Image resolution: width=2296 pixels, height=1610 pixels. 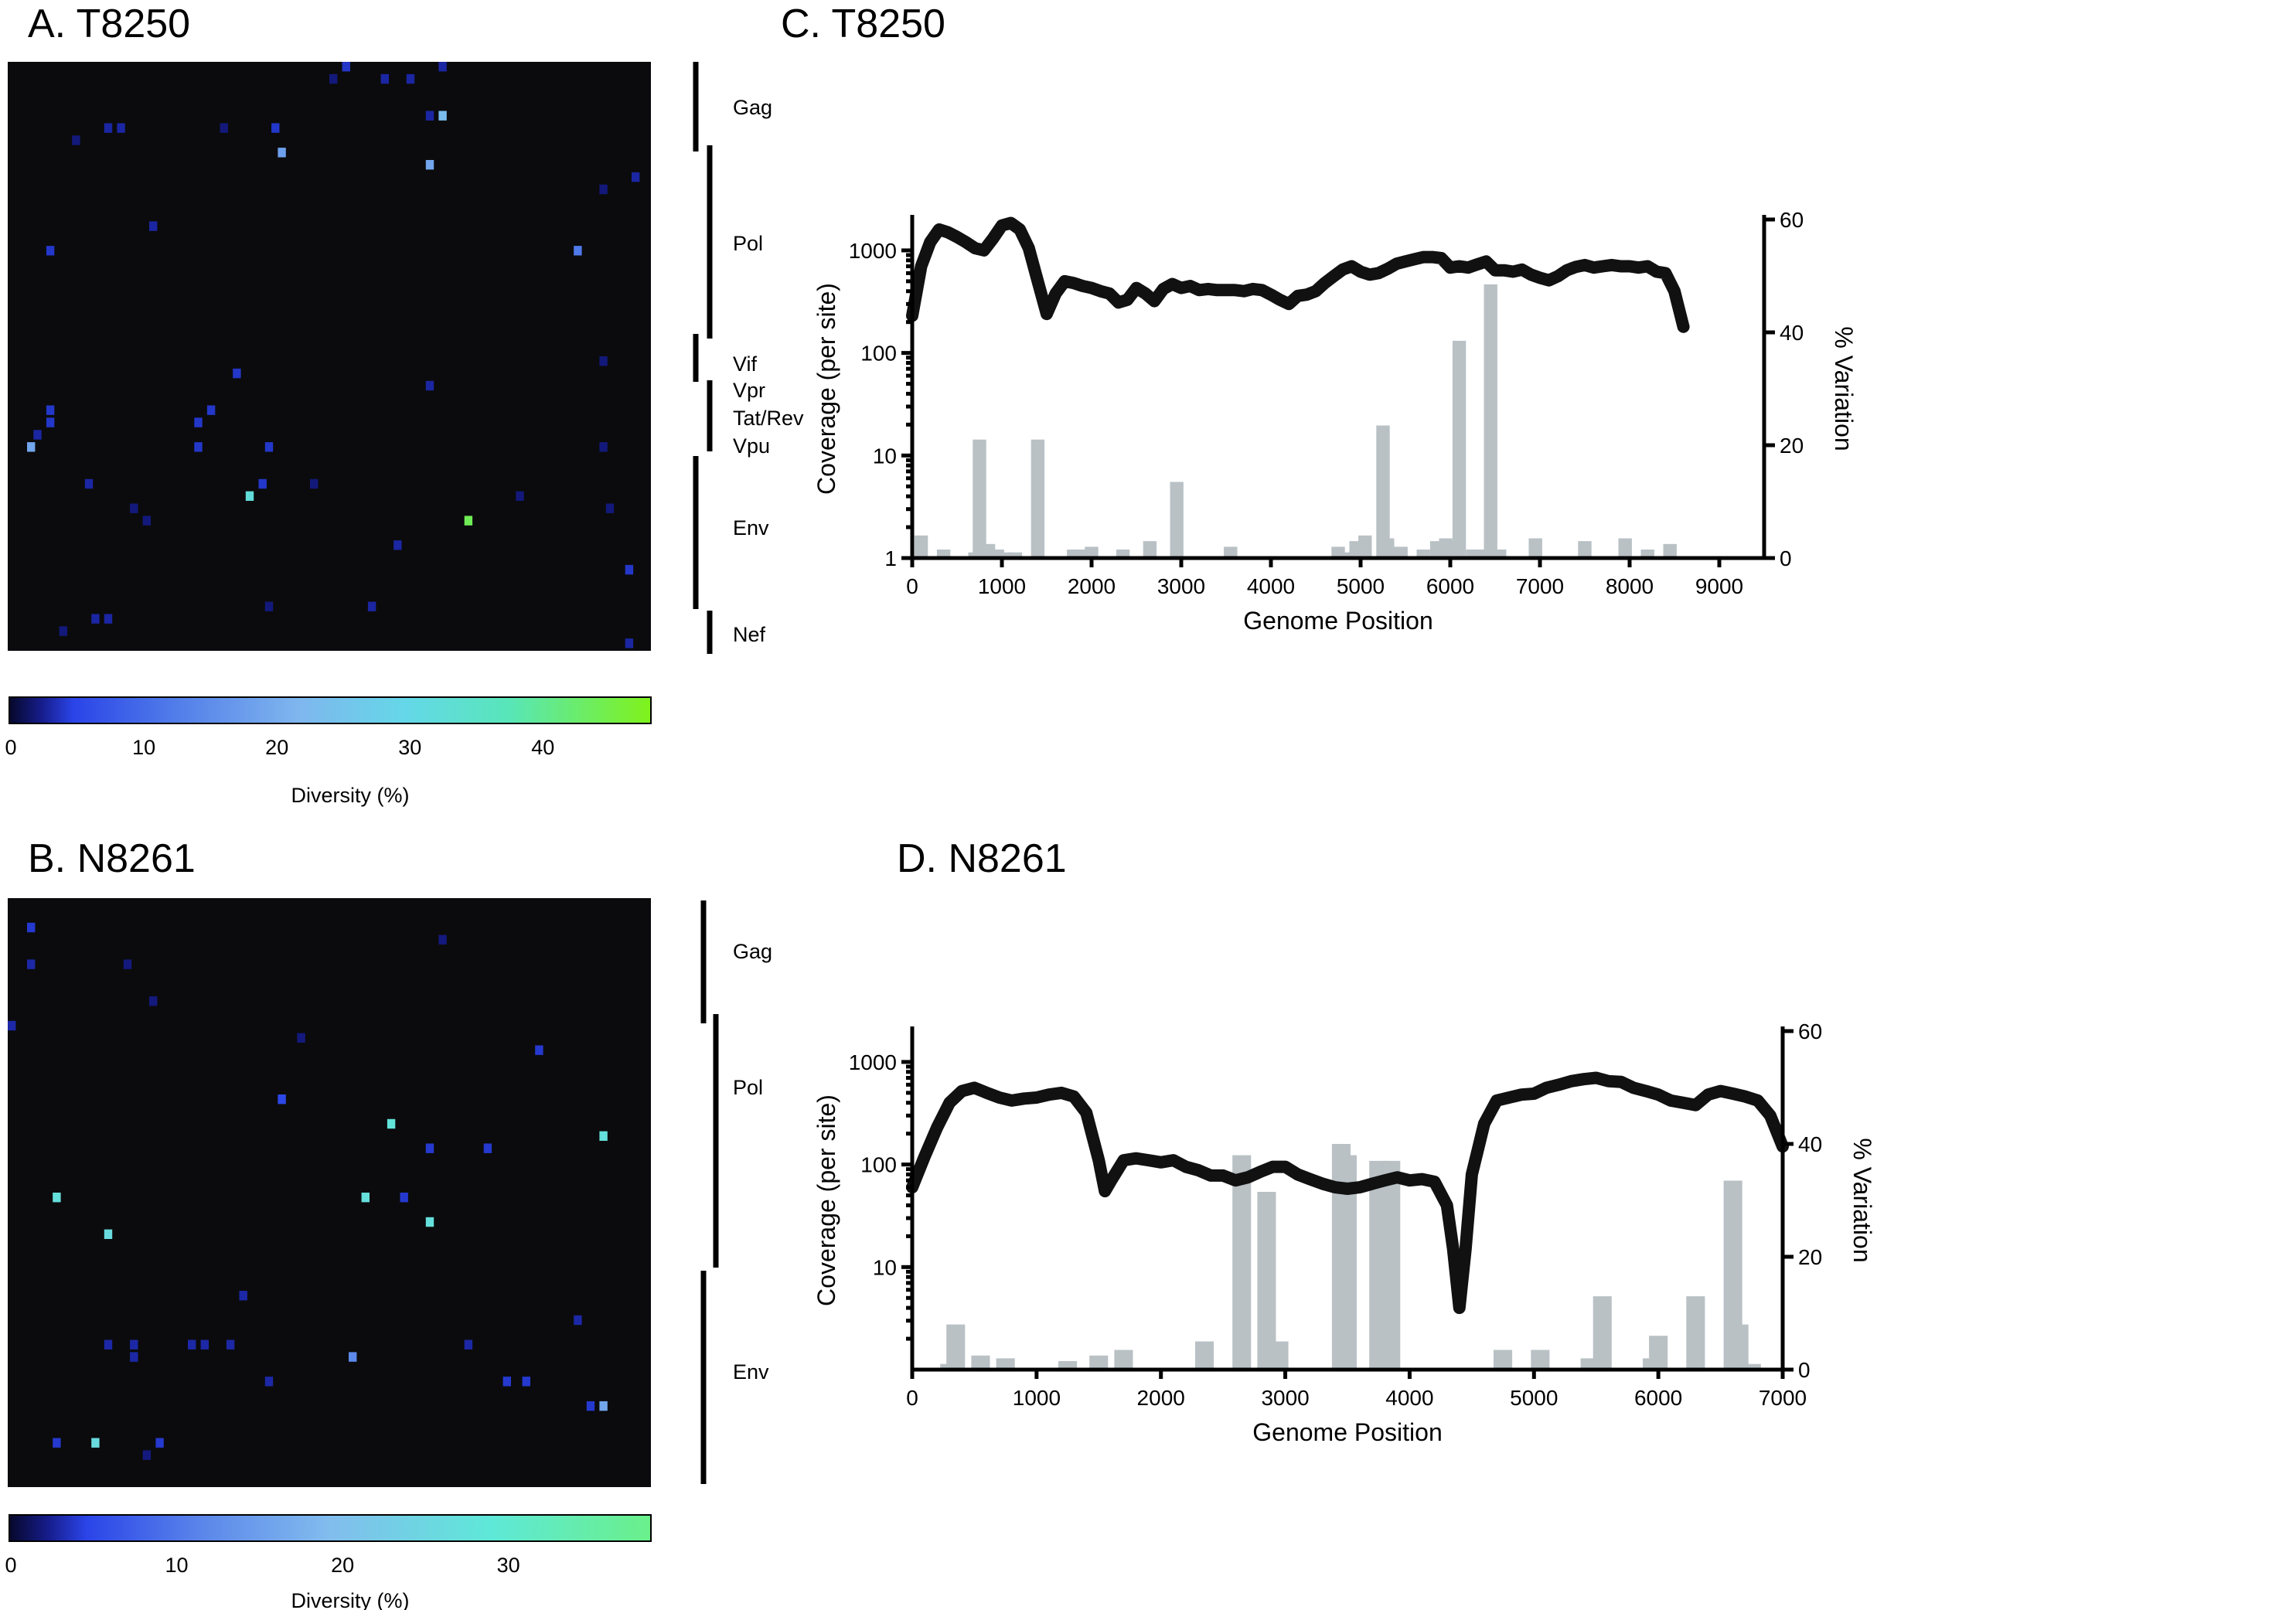 What do you see at coordinates (878, 354) in the screenshot?
I see `y-left-tick-label: 100` at bounding box center [878, 354].